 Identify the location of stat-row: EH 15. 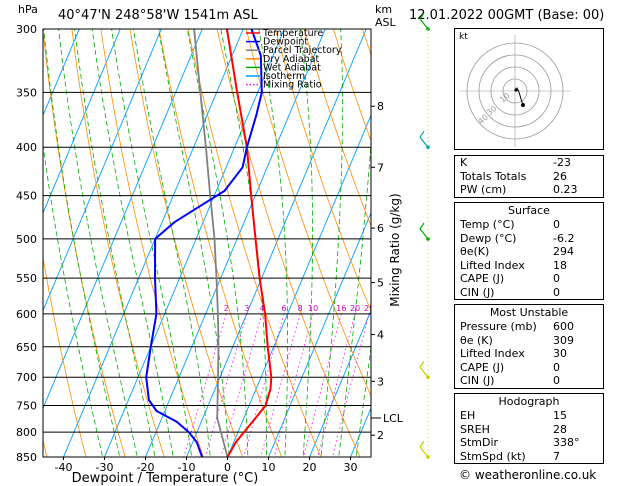
(529, 416).